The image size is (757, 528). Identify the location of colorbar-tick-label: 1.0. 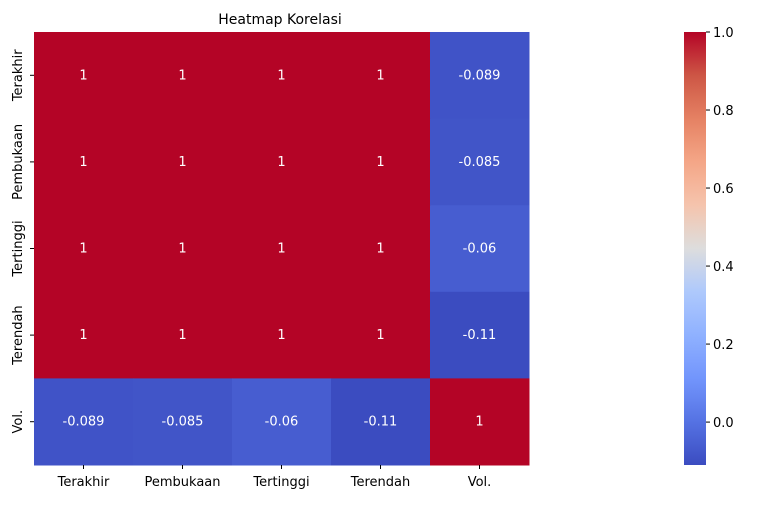
(723, 33).